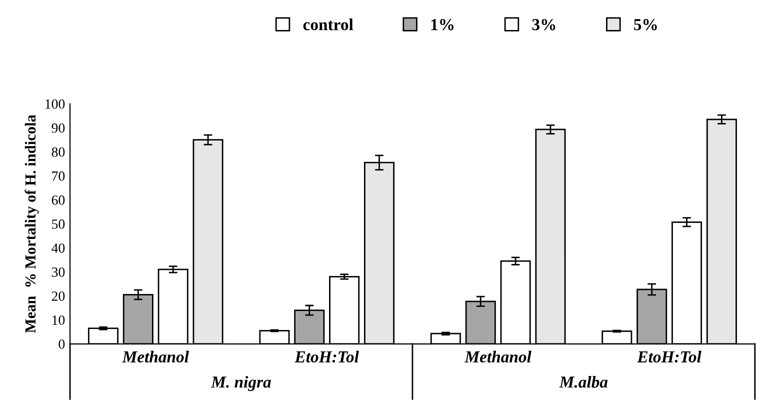  What do you see at coordinates (58, 224) in the screenshot?
I see `y-tick-label: 50` at bounding box center [58, 224].